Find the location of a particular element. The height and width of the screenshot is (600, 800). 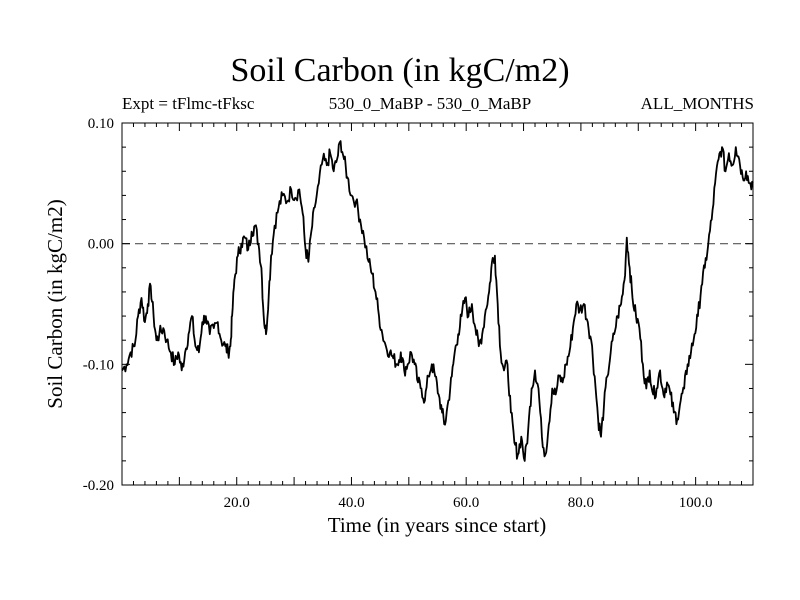

y-tick-label: -0.10 is located at coordinates (98, 365).